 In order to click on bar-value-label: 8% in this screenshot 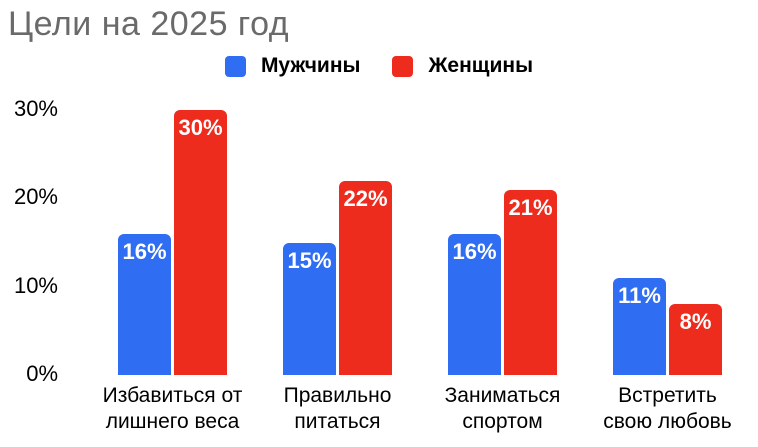, I will do `click(695, 321)`.